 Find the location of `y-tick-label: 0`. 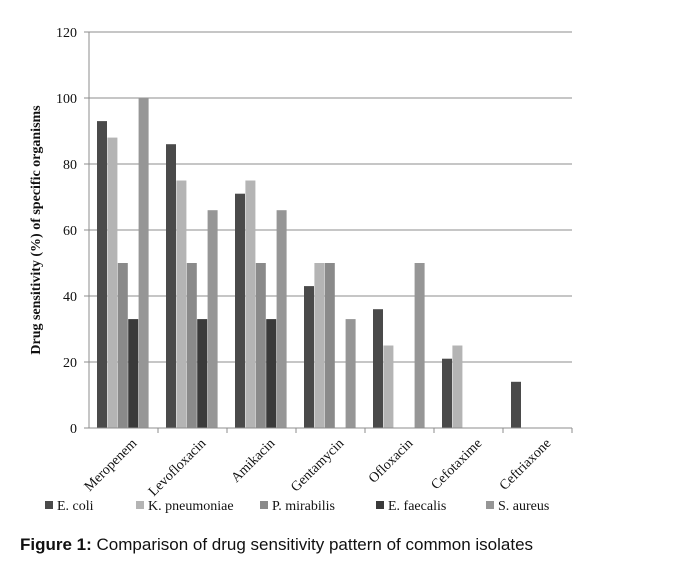

y-tick-label: 0 is located at coordinates (73, 429).